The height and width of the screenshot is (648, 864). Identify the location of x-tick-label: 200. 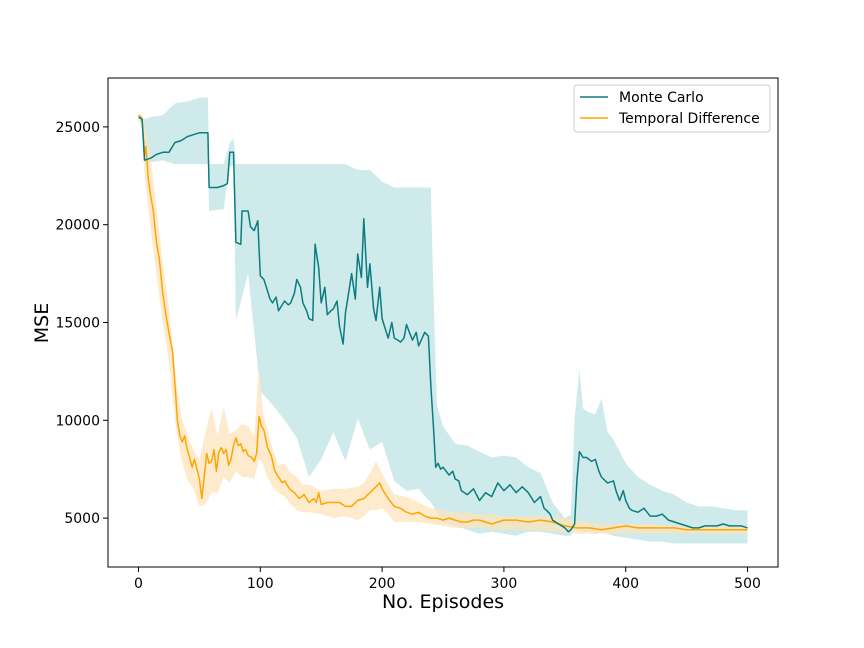
(382, 584).